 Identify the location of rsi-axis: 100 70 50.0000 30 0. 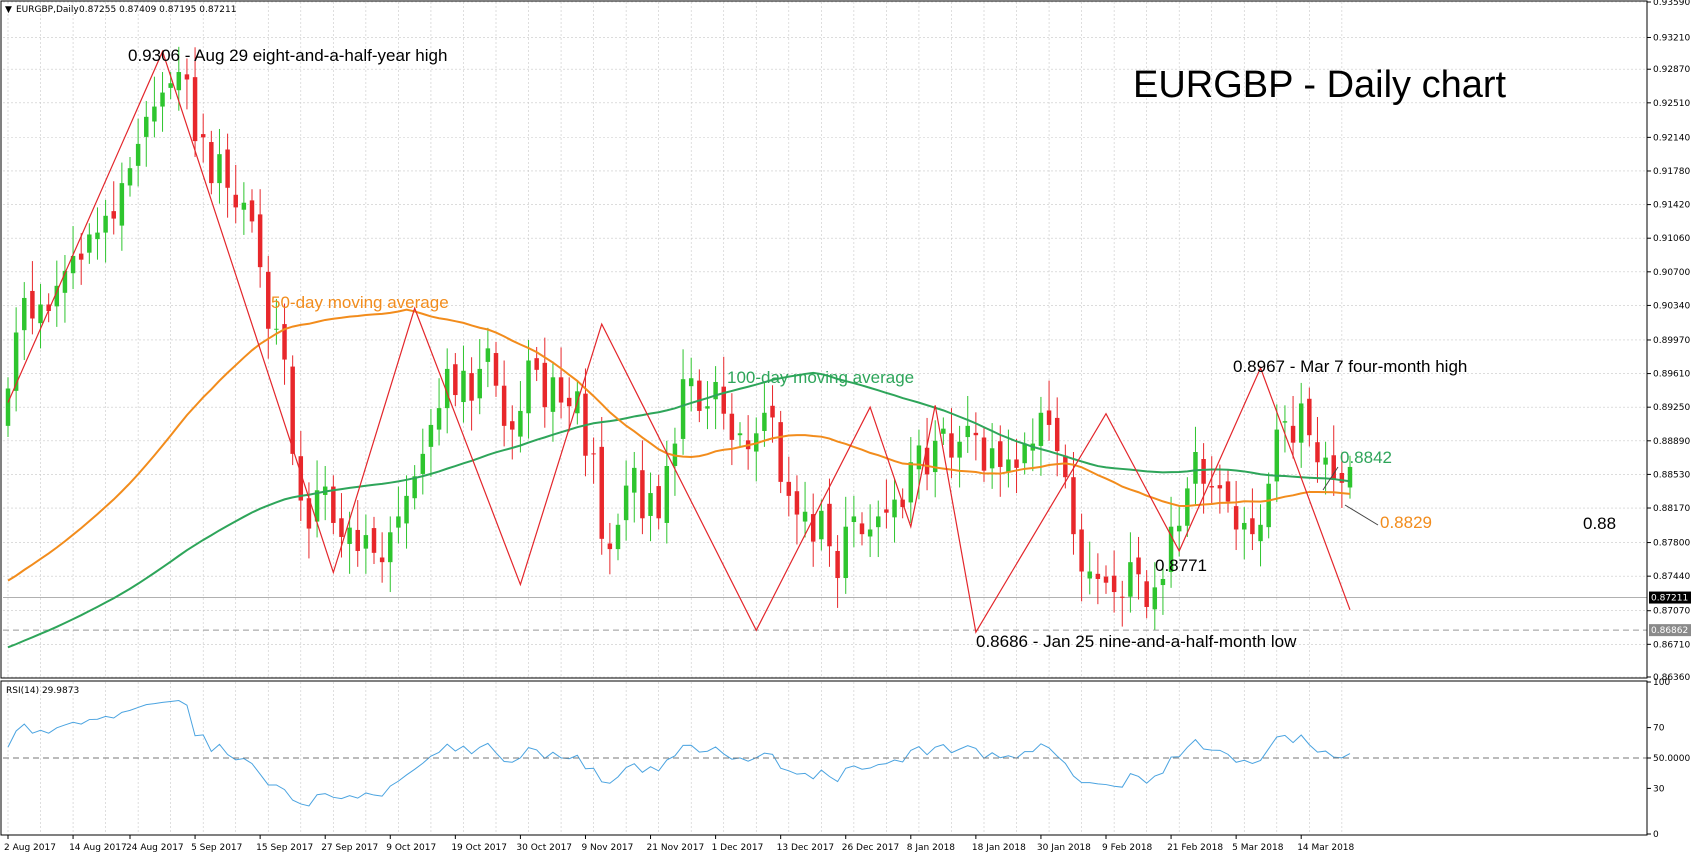
(1668, 759).